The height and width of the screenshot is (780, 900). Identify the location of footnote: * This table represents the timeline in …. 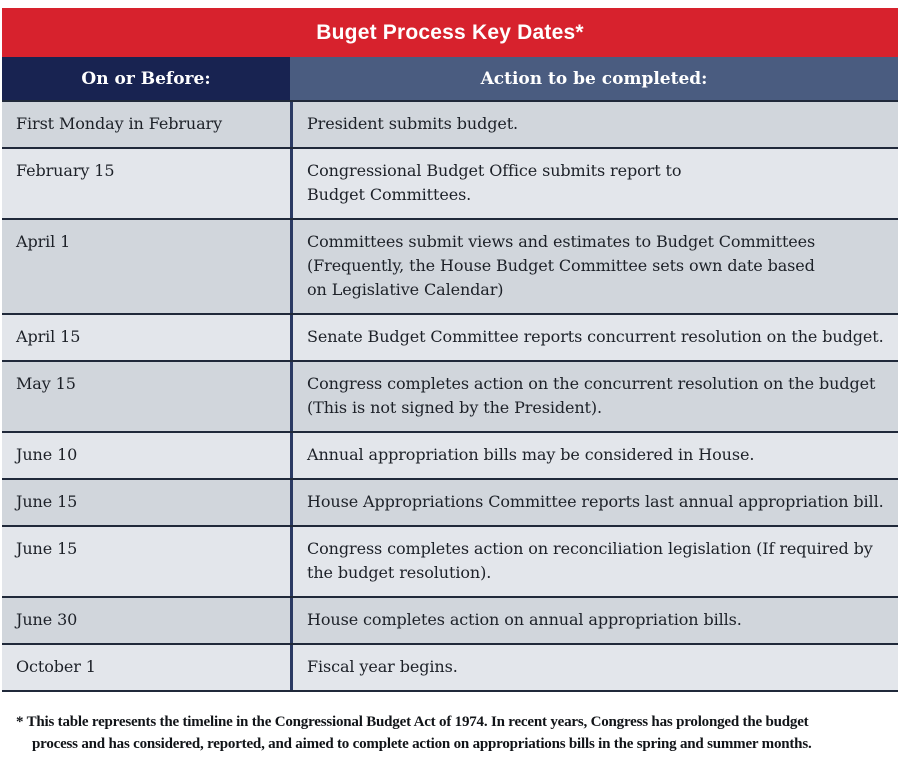
(414, 733).